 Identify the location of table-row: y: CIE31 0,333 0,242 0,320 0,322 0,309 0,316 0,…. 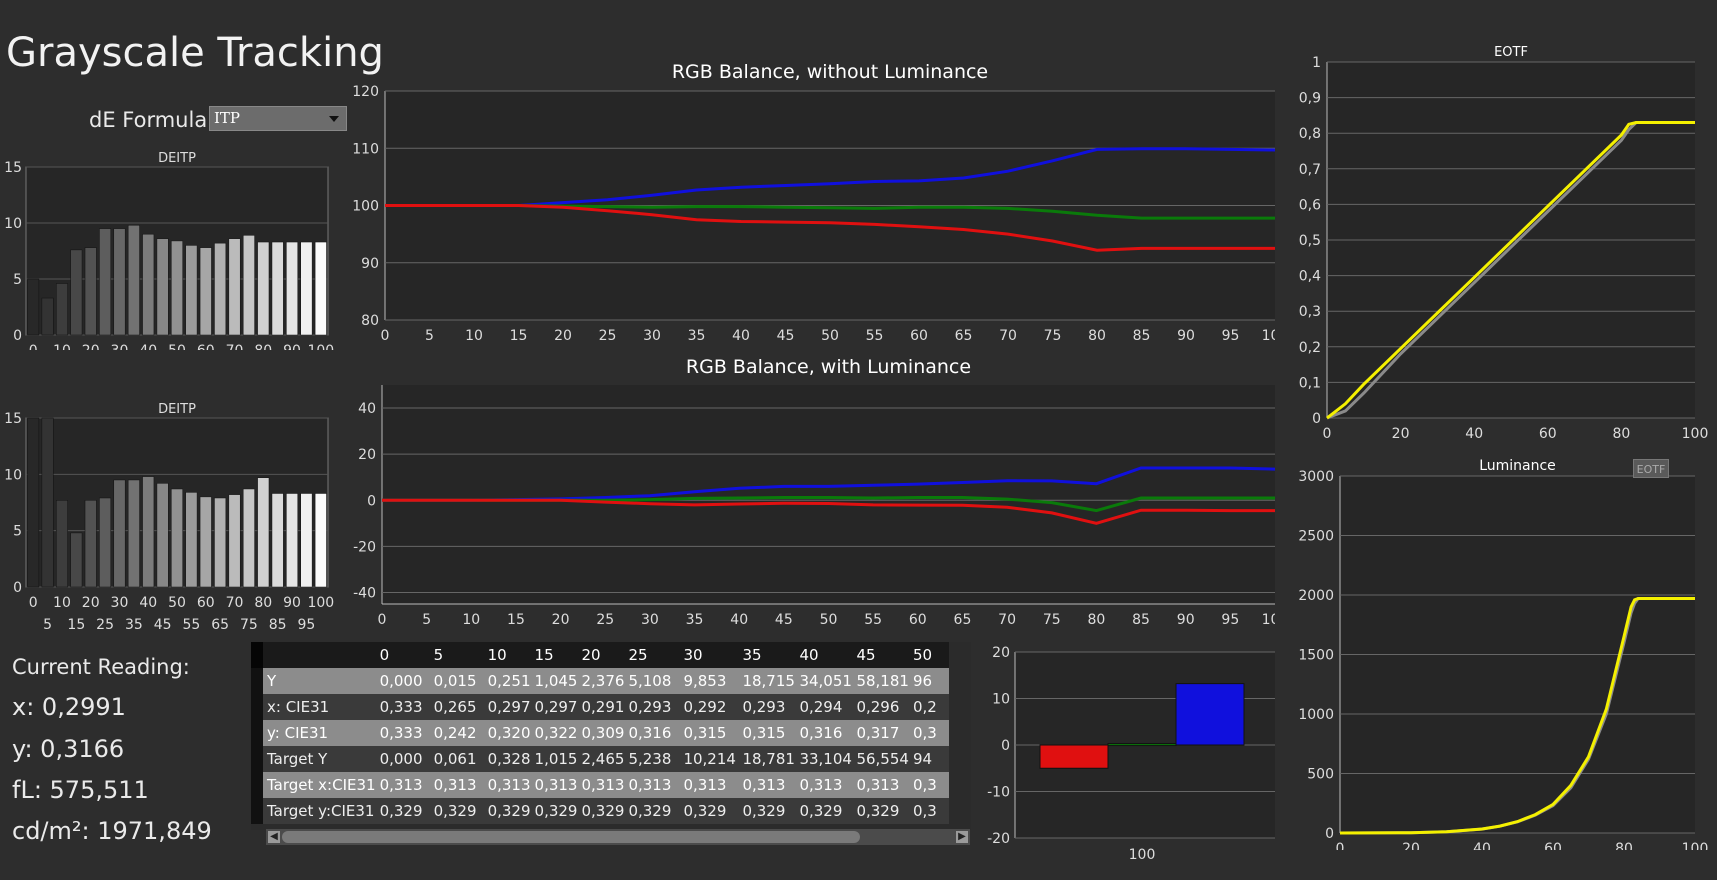
(600, 733).